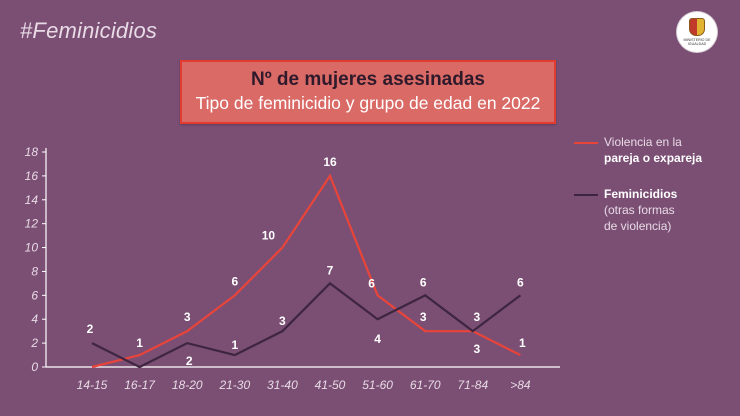 The height and width of the screenshot is (416, 740). Describe the element at coordinates (34, 367) in the screenshot. I see `y-tick-label: 0` at that location.